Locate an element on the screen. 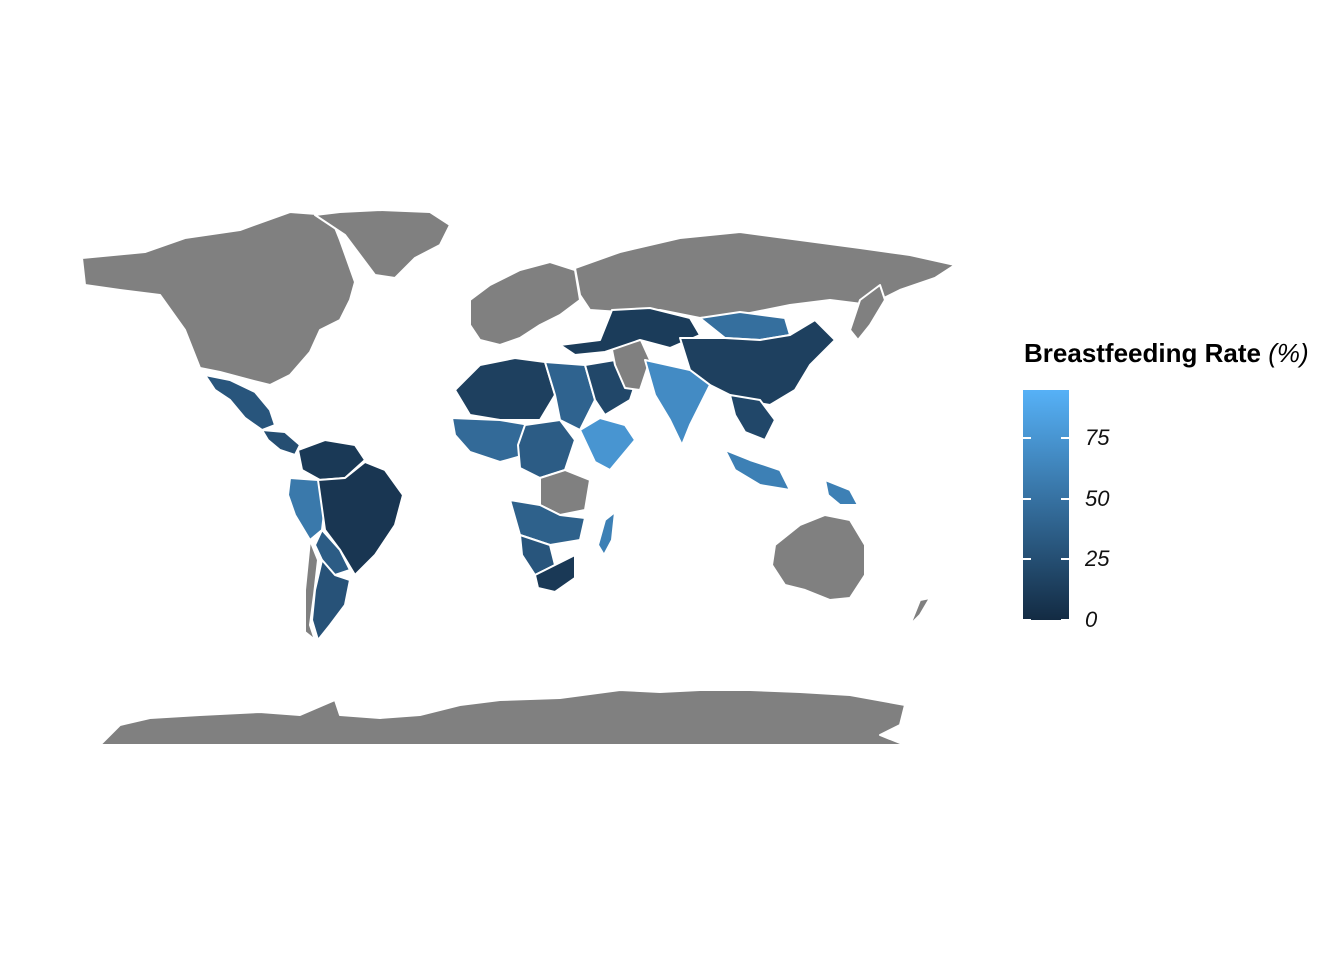 This screenshot has width=1344, height=960. region-madagascar is located at coordinates (606, 533).